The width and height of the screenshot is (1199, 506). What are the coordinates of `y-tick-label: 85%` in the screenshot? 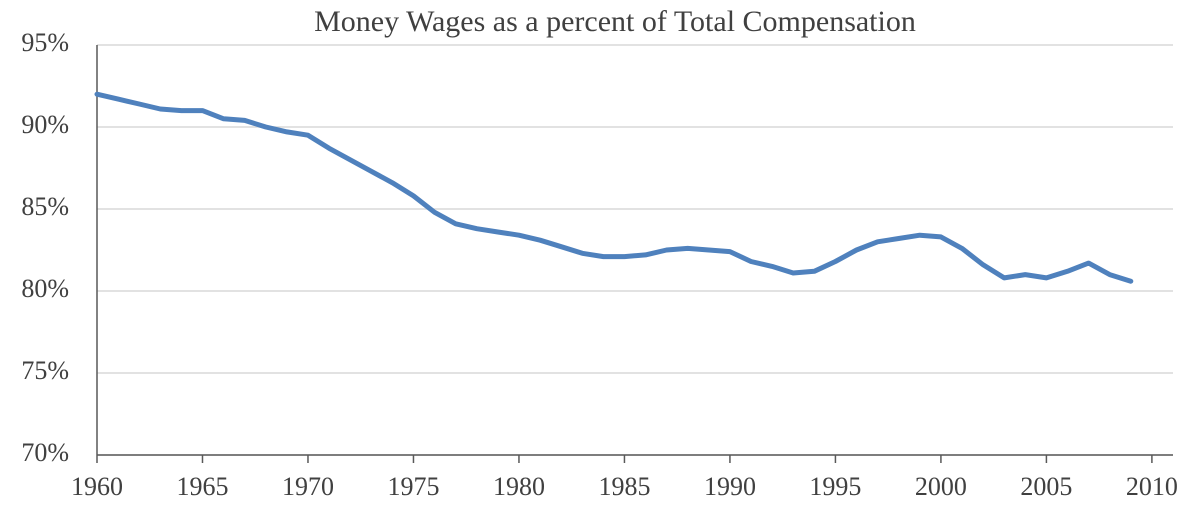 It's located at (45, 206).